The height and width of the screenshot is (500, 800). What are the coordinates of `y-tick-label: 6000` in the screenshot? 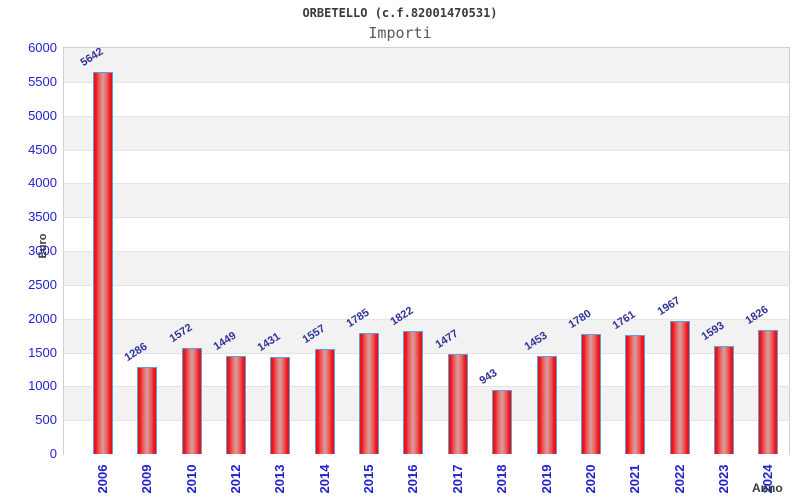 It's located at (42, 47).